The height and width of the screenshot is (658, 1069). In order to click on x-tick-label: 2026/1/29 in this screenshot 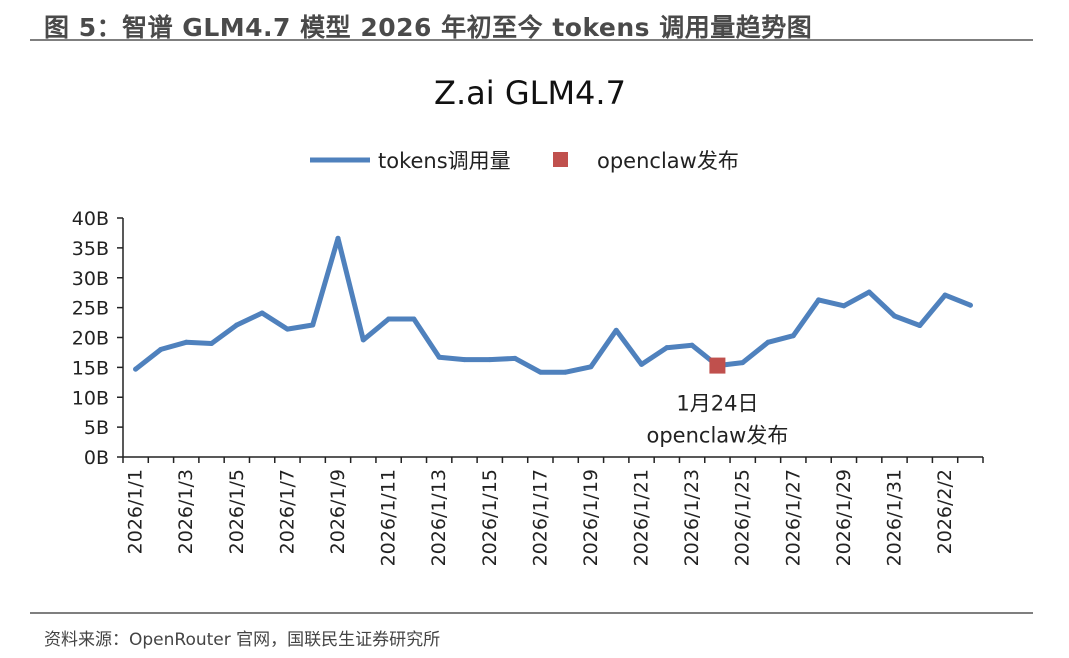, I will do `click(844, 517)`.